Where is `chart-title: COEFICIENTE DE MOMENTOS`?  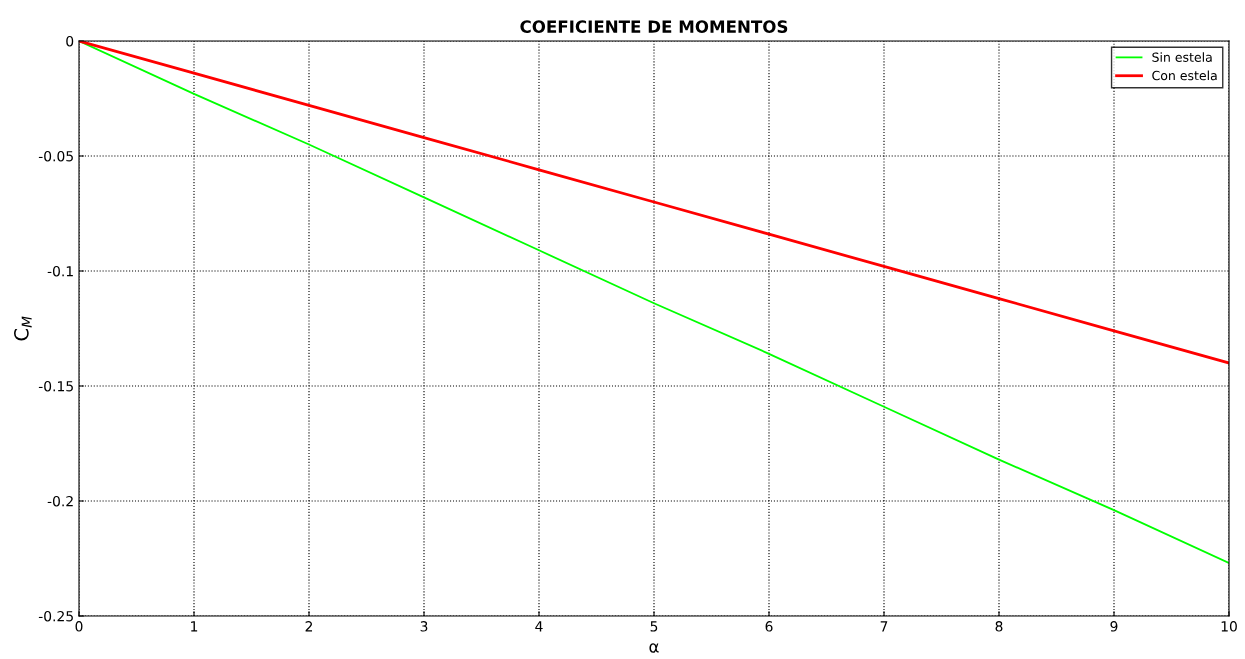
chart-title: COEFICIENTE DE MOMENTOS is located at coordinates (654, 26).